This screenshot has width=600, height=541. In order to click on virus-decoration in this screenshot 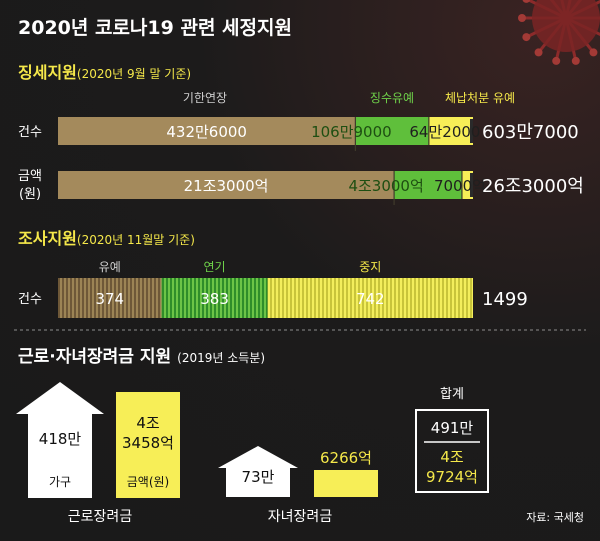, I will do `click(559, 32)`.